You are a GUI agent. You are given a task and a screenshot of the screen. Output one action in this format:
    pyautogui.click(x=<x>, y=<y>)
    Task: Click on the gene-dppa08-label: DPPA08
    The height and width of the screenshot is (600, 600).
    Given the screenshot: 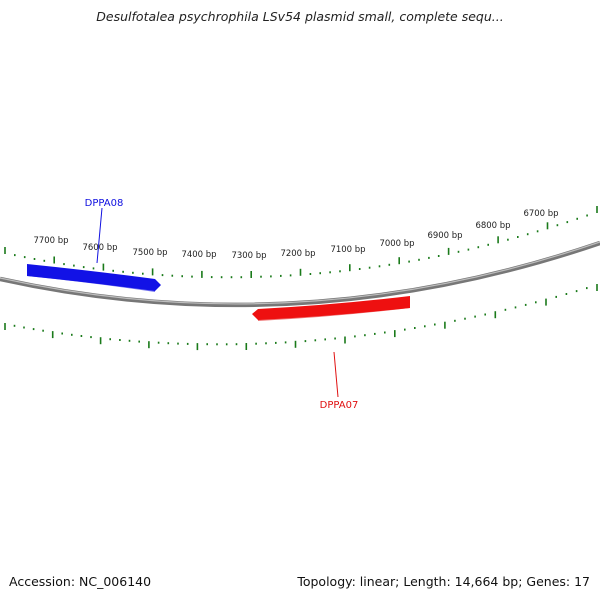 What is the action you would take?
    pyautogui.click(x=104, y=203)
    